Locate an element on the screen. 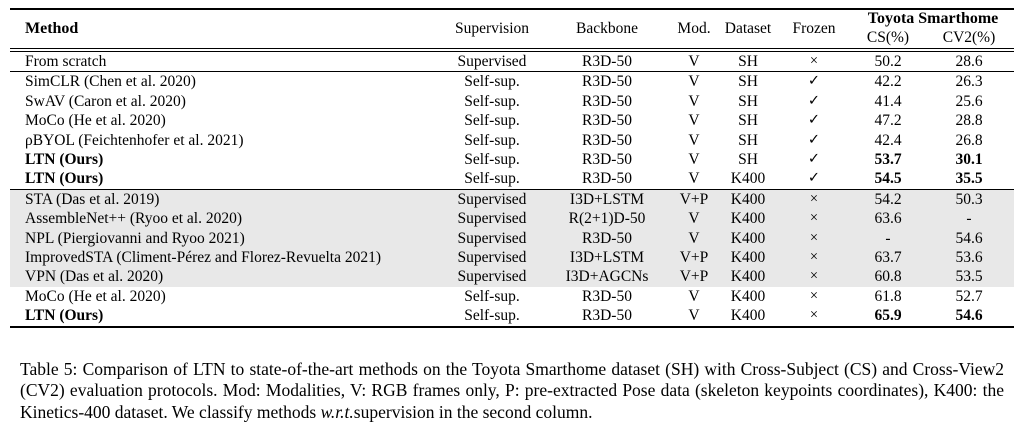 The width and height of the screenshot is (1024, 427). caption-text-after: supervision in the second column. is located at coordinates (473, 412).